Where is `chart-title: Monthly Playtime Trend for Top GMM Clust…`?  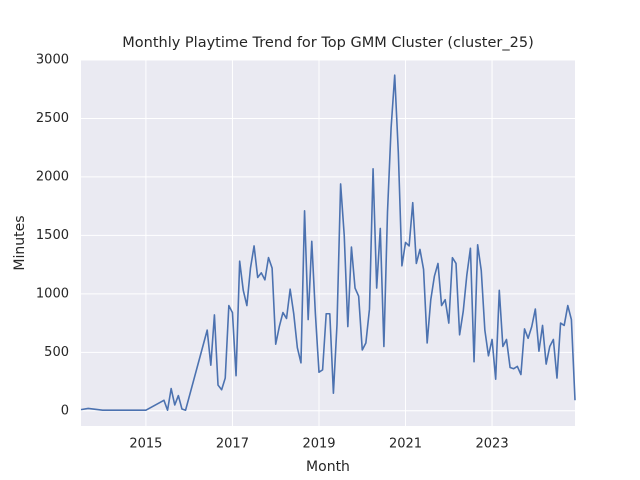
chart-title: Monthly Playtime Trend for Top GMM Clust… is located at coordinates (327, 43).